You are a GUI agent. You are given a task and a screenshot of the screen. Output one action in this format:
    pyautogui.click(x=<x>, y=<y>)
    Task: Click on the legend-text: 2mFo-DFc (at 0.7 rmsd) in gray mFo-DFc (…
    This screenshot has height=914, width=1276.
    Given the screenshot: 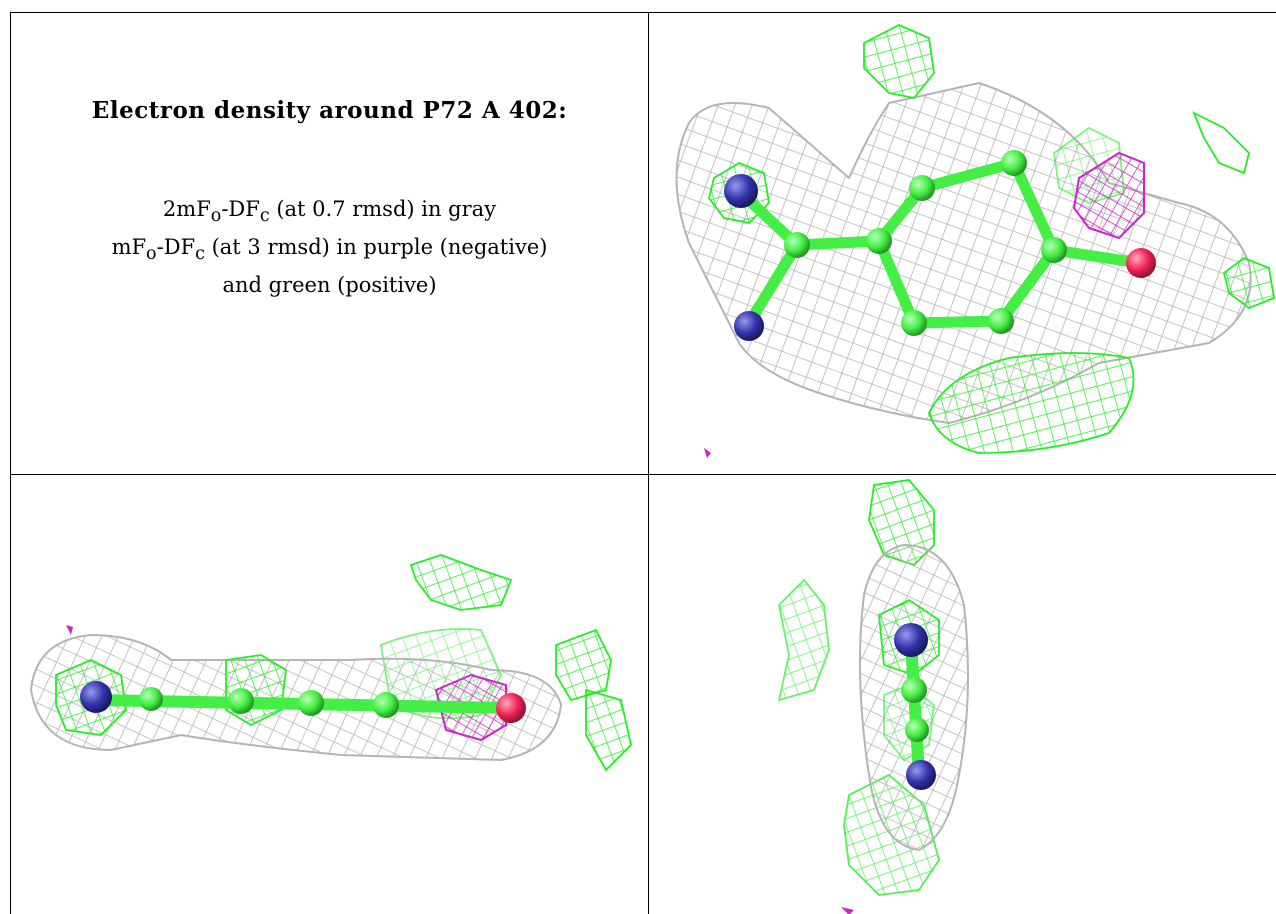 What is the action you would take?
    pyautogui.click(x=329, y=247)
    